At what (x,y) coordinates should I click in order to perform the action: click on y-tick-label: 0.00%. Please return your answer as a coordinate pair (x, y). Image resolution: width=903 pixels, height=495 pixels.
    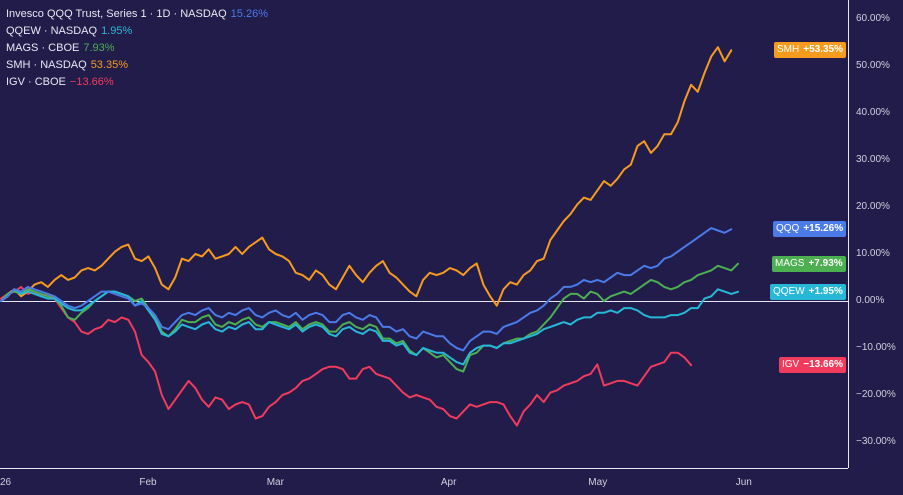
    Looking at the image, I should click on (870, 300).